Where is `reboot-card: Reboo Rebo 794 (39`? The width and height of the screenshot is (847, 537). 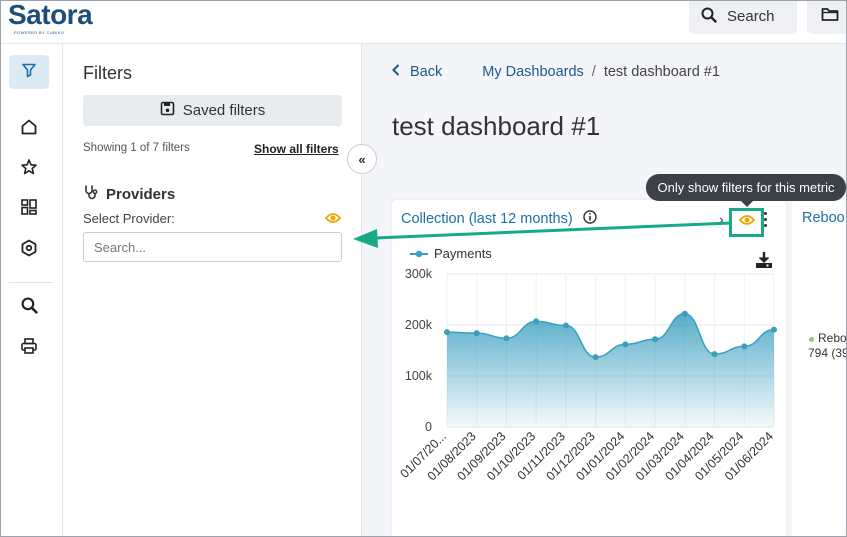 reboot-card: Reboo Rebo 794 (39 is located at coordinates (819, 368).